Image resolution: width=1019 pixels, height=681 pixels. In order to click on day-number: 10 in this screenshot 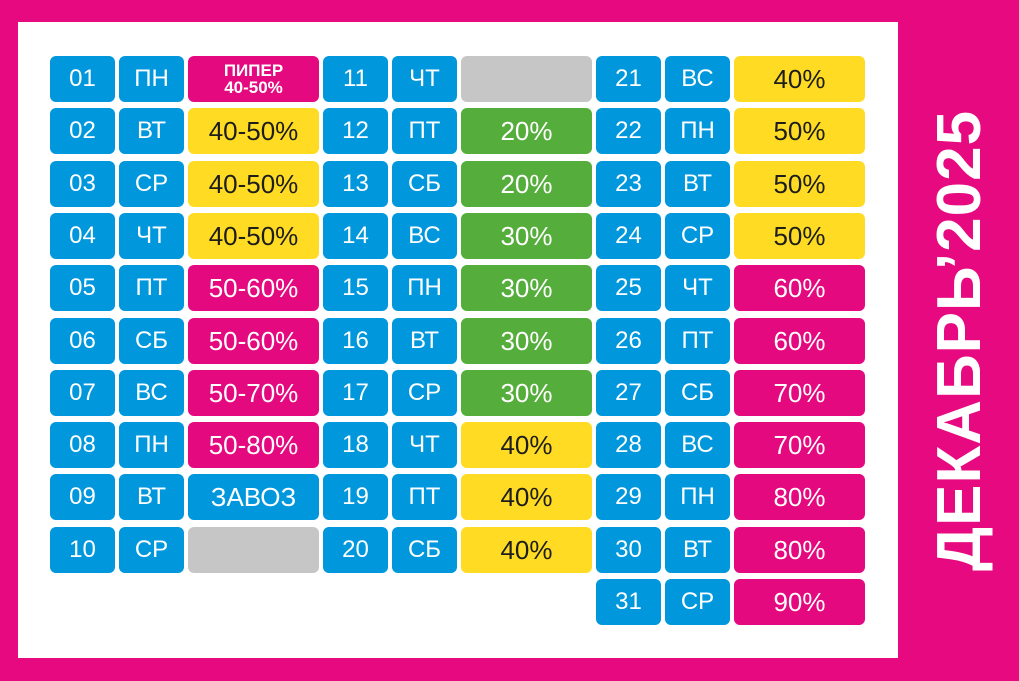, I will do `click(82, 549)`.